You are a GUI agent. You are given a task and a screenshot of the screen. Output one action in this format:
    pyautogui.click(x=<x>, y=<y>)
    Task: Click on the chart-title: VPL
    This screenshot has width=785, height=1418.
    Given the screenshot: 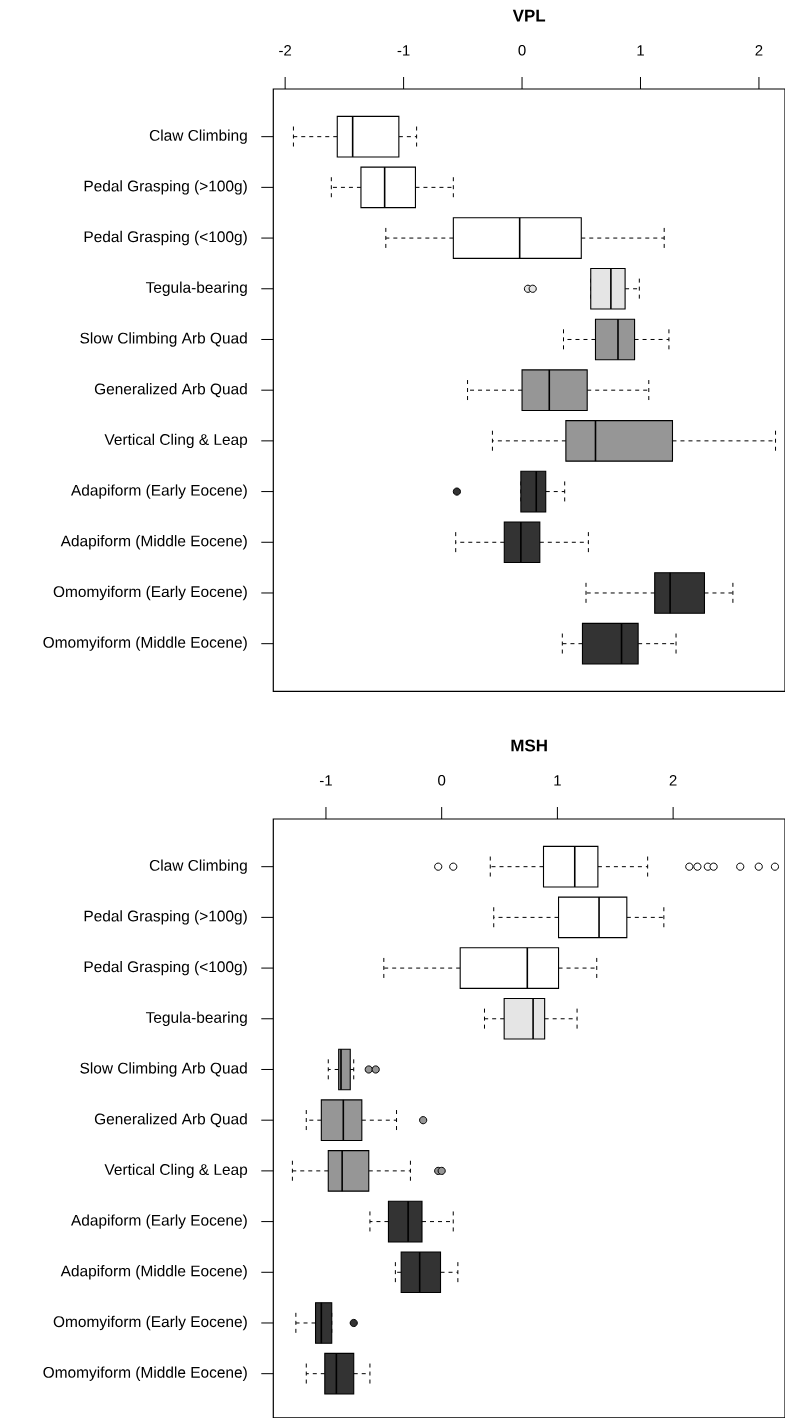 What is the action you would take?
    pyautogui.click(x=529, y=15)
    